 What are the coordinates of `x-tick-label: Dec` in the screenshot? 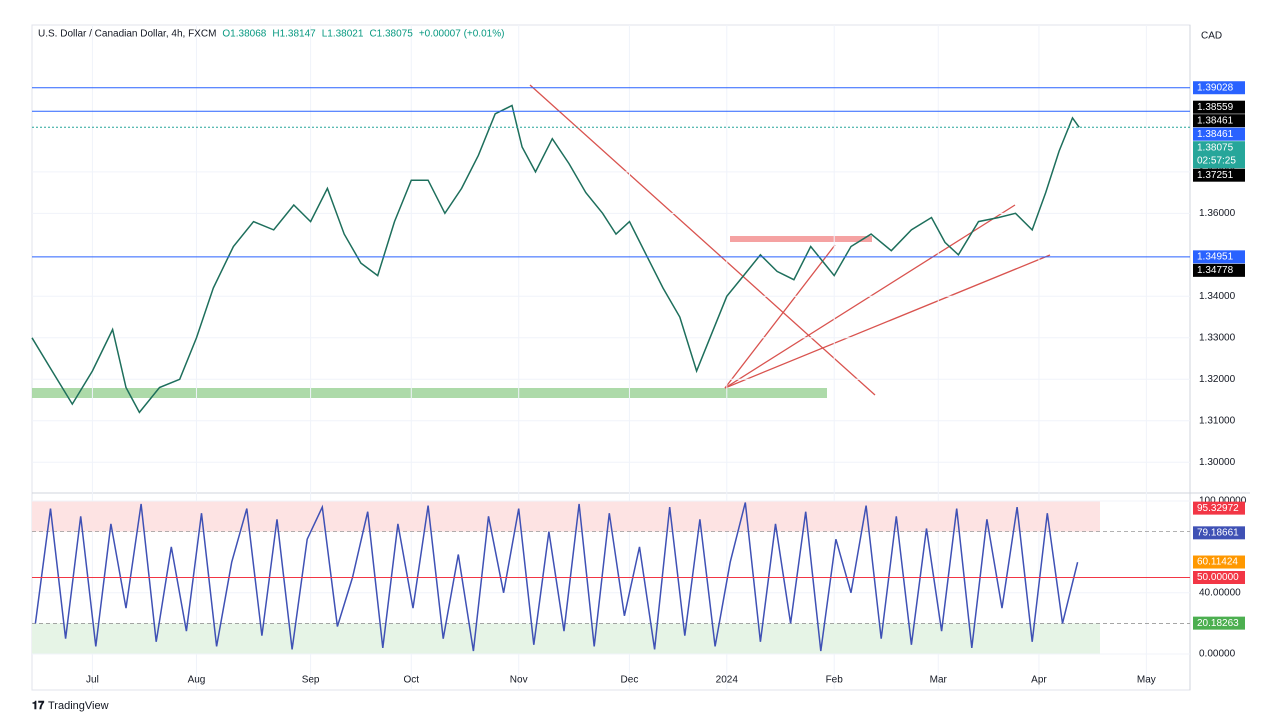 It's located at (630, 680).